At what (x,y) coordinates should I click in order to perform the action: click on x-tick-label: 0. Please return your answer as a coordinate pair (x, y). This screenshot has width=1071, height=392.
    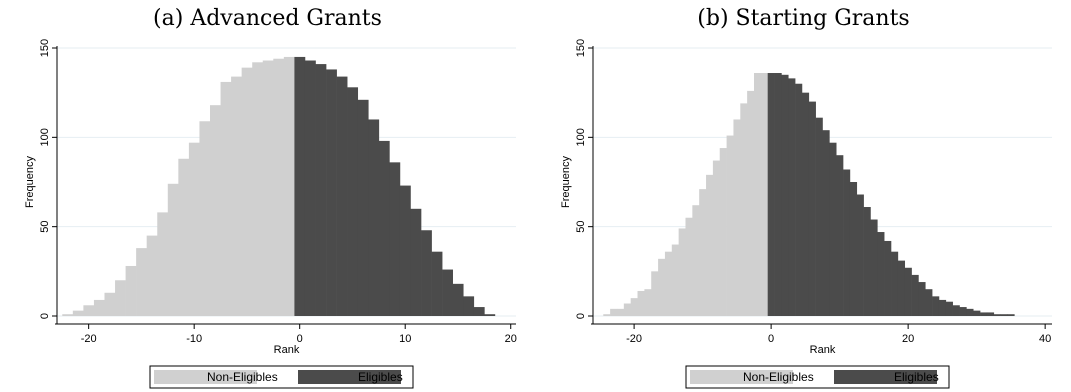
    Looking at the image, I should click on (300, 339).